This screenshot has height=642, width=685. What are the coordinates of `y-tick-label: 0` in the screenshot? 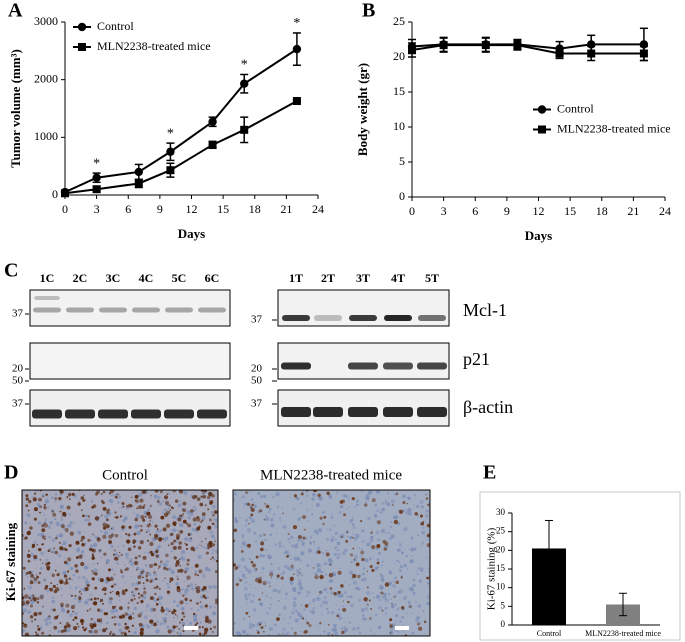 It's located at (503, 624).